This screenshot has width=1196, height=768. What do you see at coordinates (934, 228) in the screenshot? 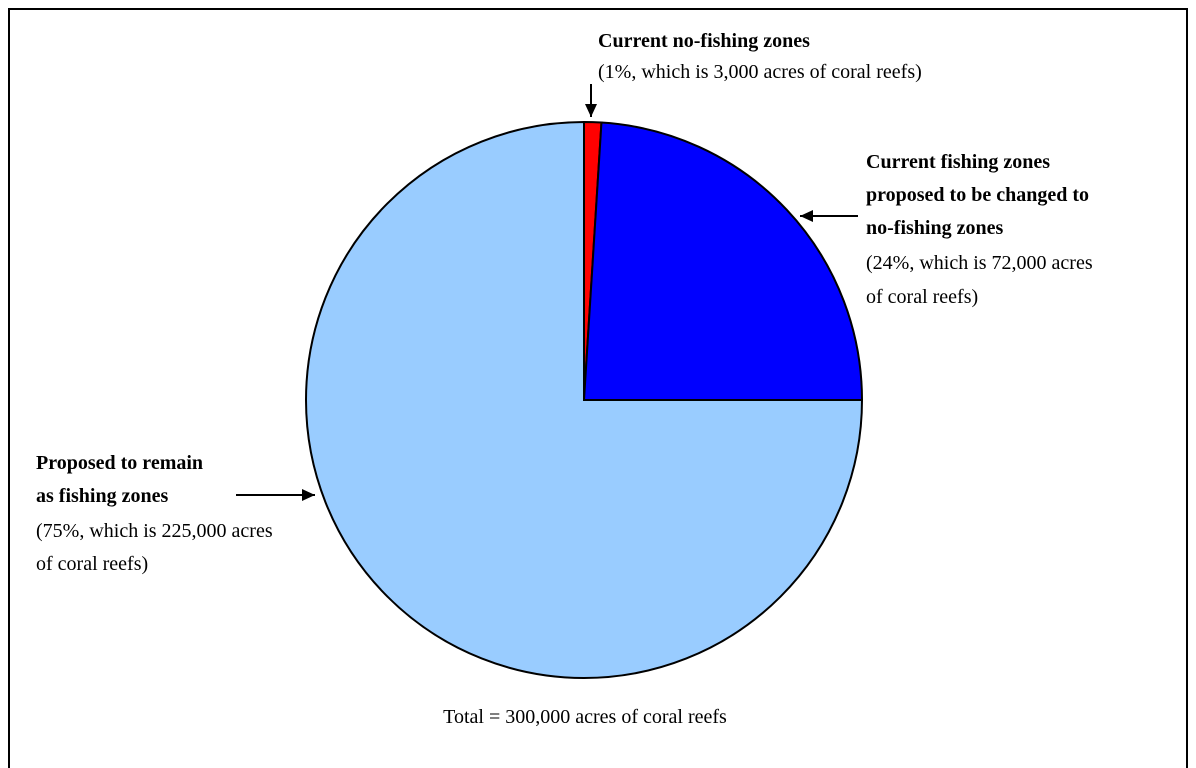
I see `label-proposed-change-title-3: no-fishing zones` at bounding box center [934, 228].